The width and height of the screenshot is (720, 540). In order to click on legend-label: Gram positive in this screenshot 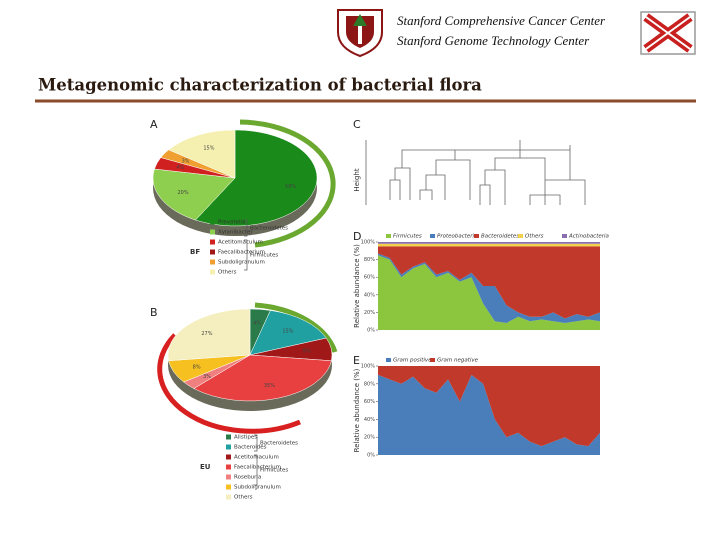, I will do `click(412, 361)`.